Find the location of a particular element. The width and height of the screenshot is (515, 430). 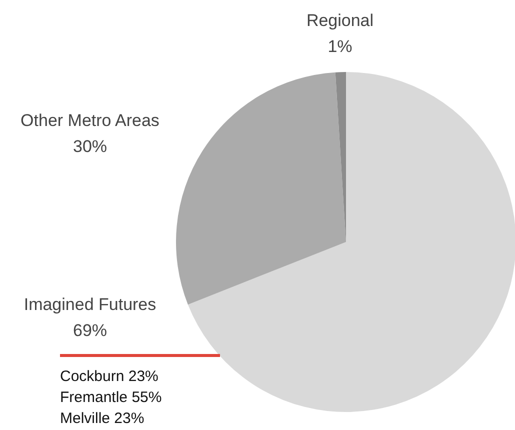

text: Fremantle 55% is located at coordinates (111, 398).